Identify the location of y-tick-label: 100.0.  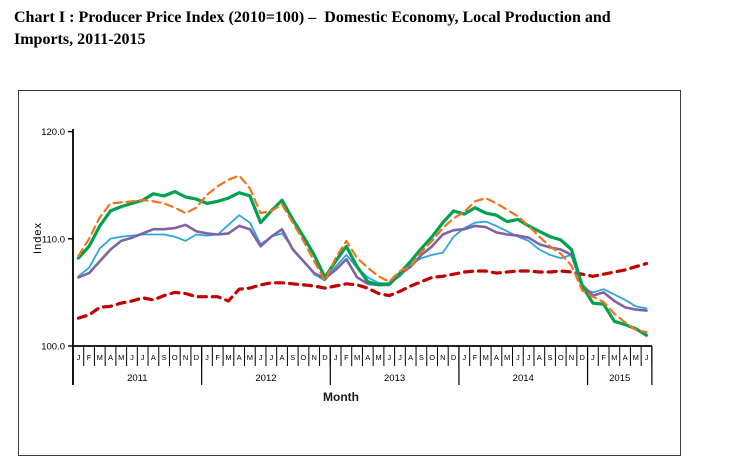
(53, 347).